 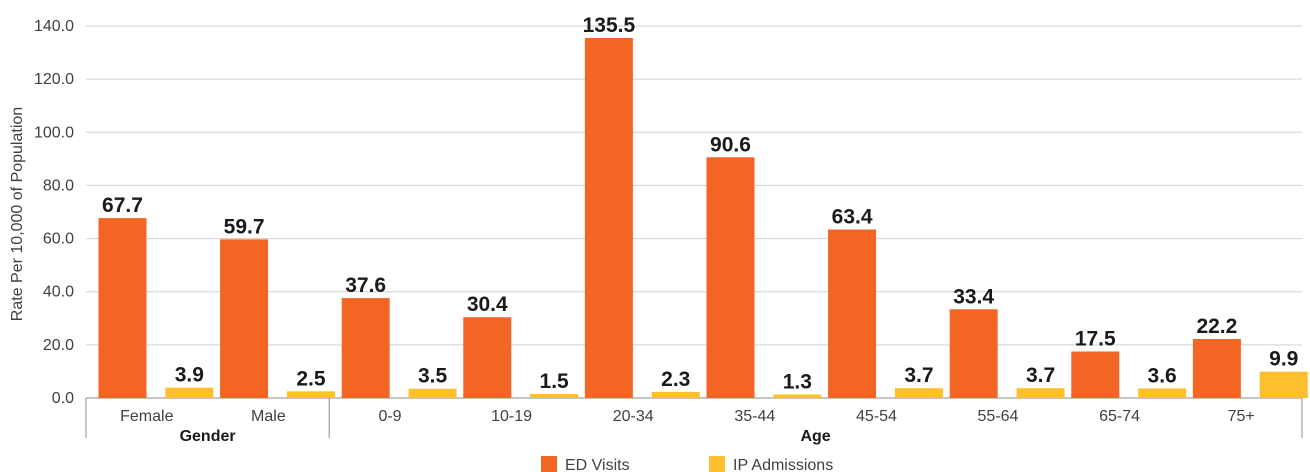 What do you see at coordinates (1241, 416) in the screenshot?
I see `x-tick-label: 75+` at bounding box center [1241, 416].